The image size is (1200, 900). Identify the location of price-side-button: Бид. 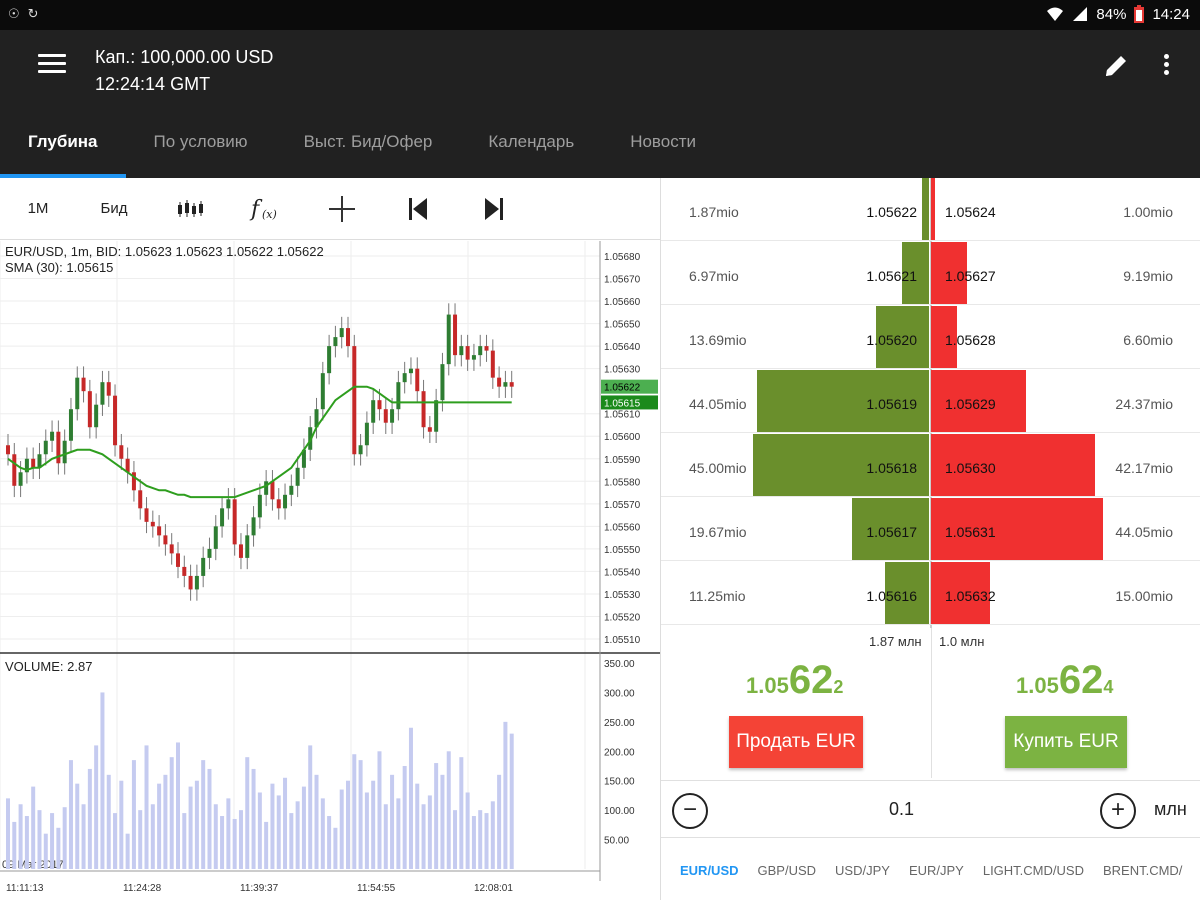
(114, 208).